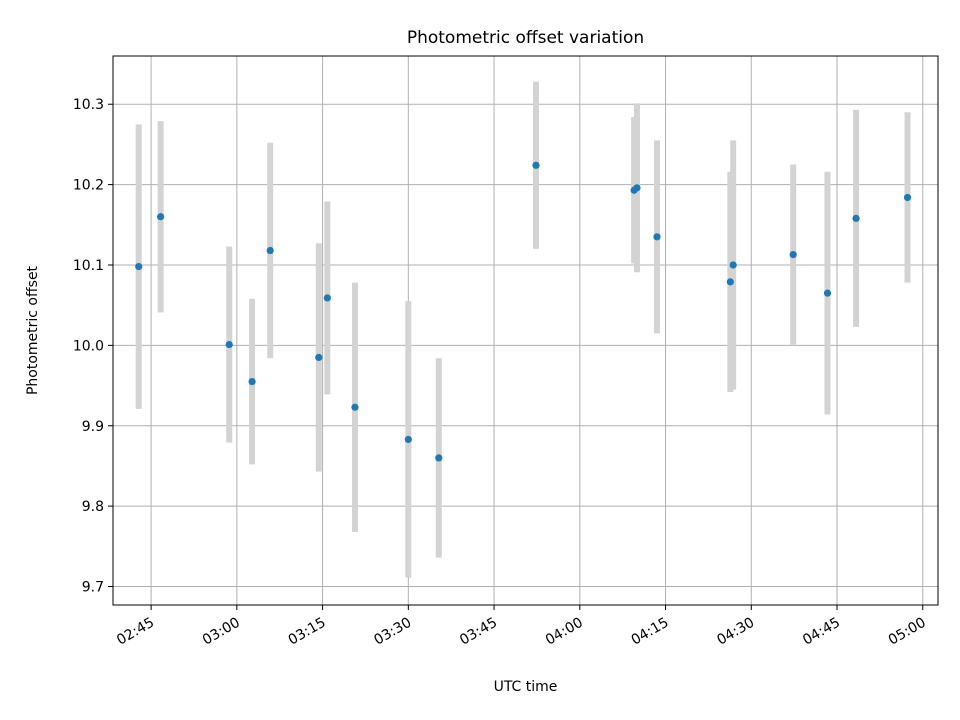 This screenshot has width=960, height=720. What do you see at coordinates (93, 507) in the screenshot?
I see `y-tick-label: 9.8` at bounding box center [93, 507].